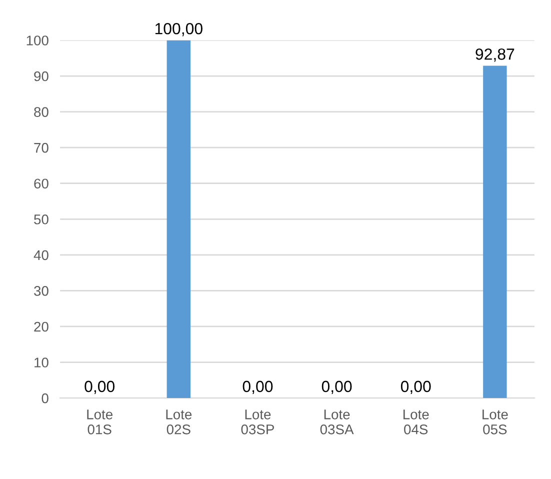 The height and width of the screenshot is (479, 551). I want to click on y-tick-label: 20, so click(41, 327).